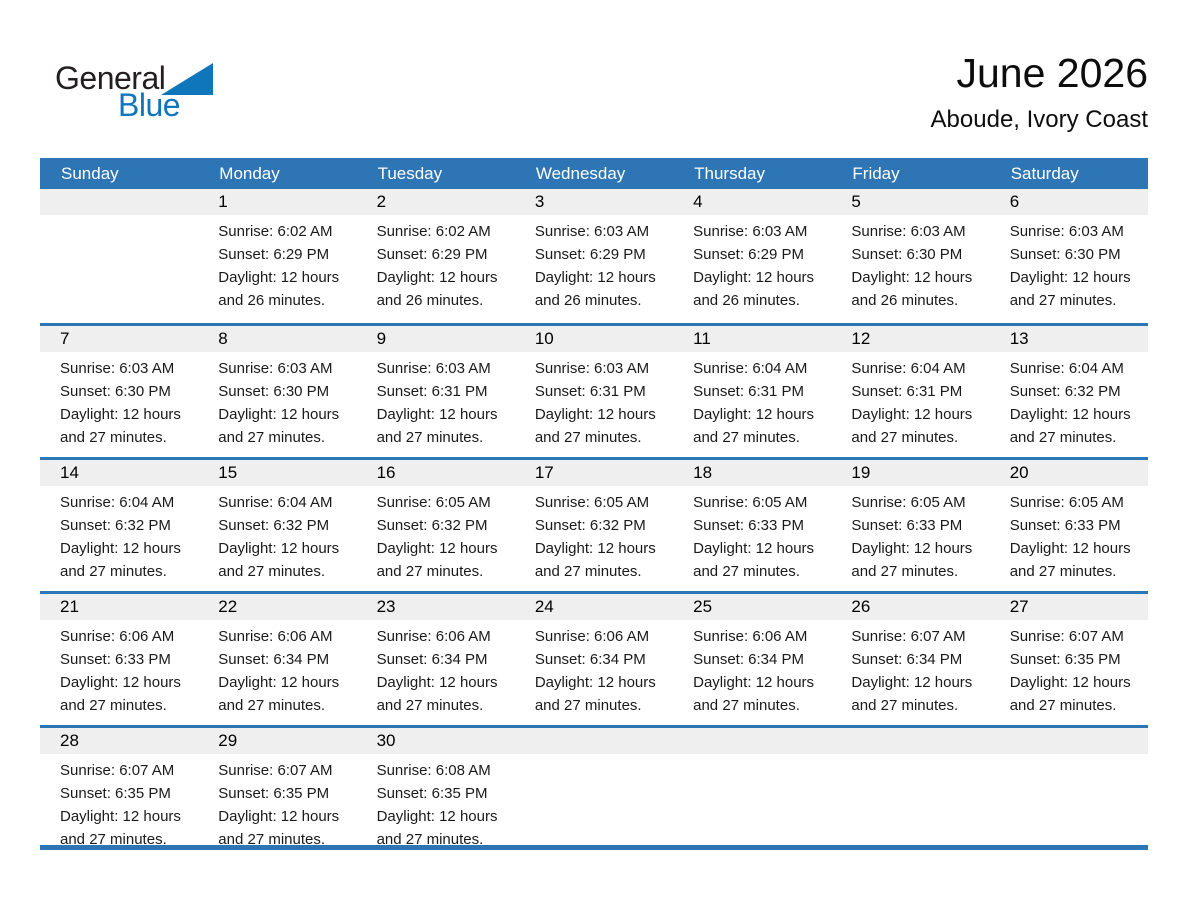 The height and width of the screenshot is (918, 1188). Describe the element at coordinates (910, 473) in the screenshot. I see `day-number: 19` at that location.